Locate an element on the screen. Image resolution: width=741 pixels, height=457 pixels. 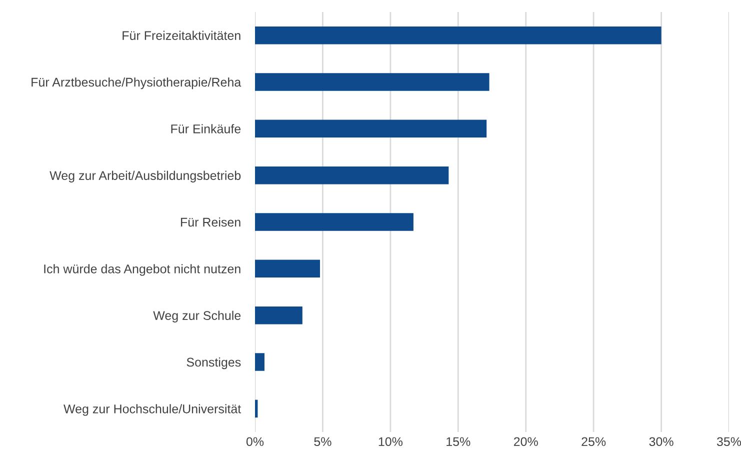
y-tick-label: Sonstiges is located at coordinates (213, 363).